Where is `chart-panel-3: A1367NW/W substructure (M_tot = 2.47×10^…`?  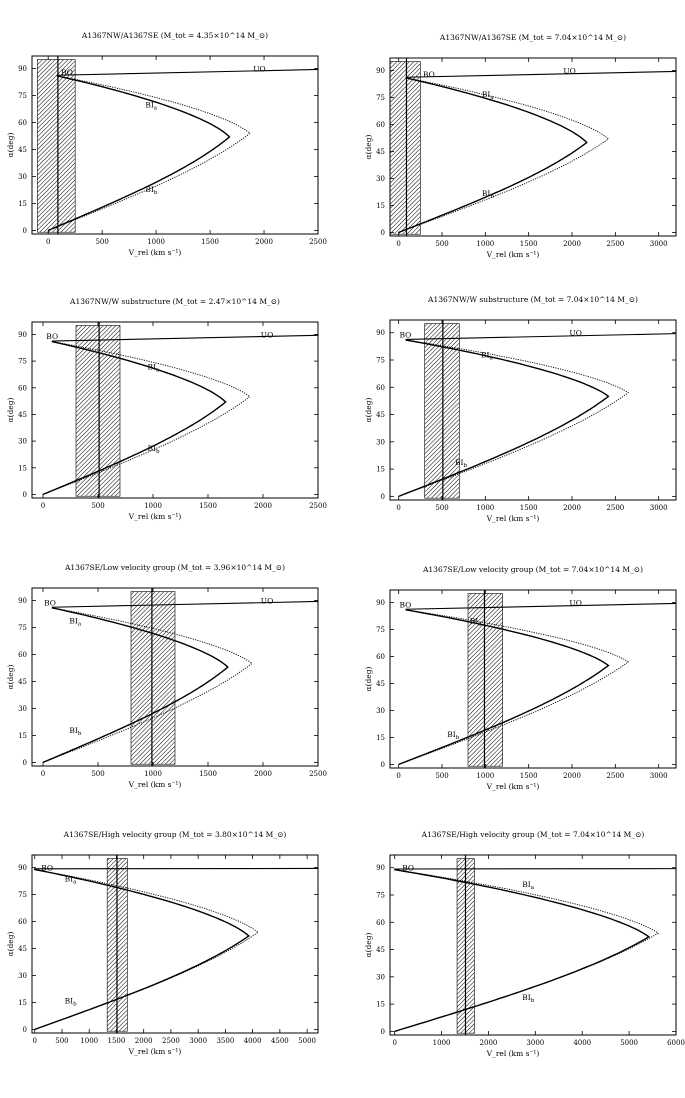 chart-panel-3: A1367NW/W substructure (M_tot = 2.47×10^… is located at coordinates (166, 409).